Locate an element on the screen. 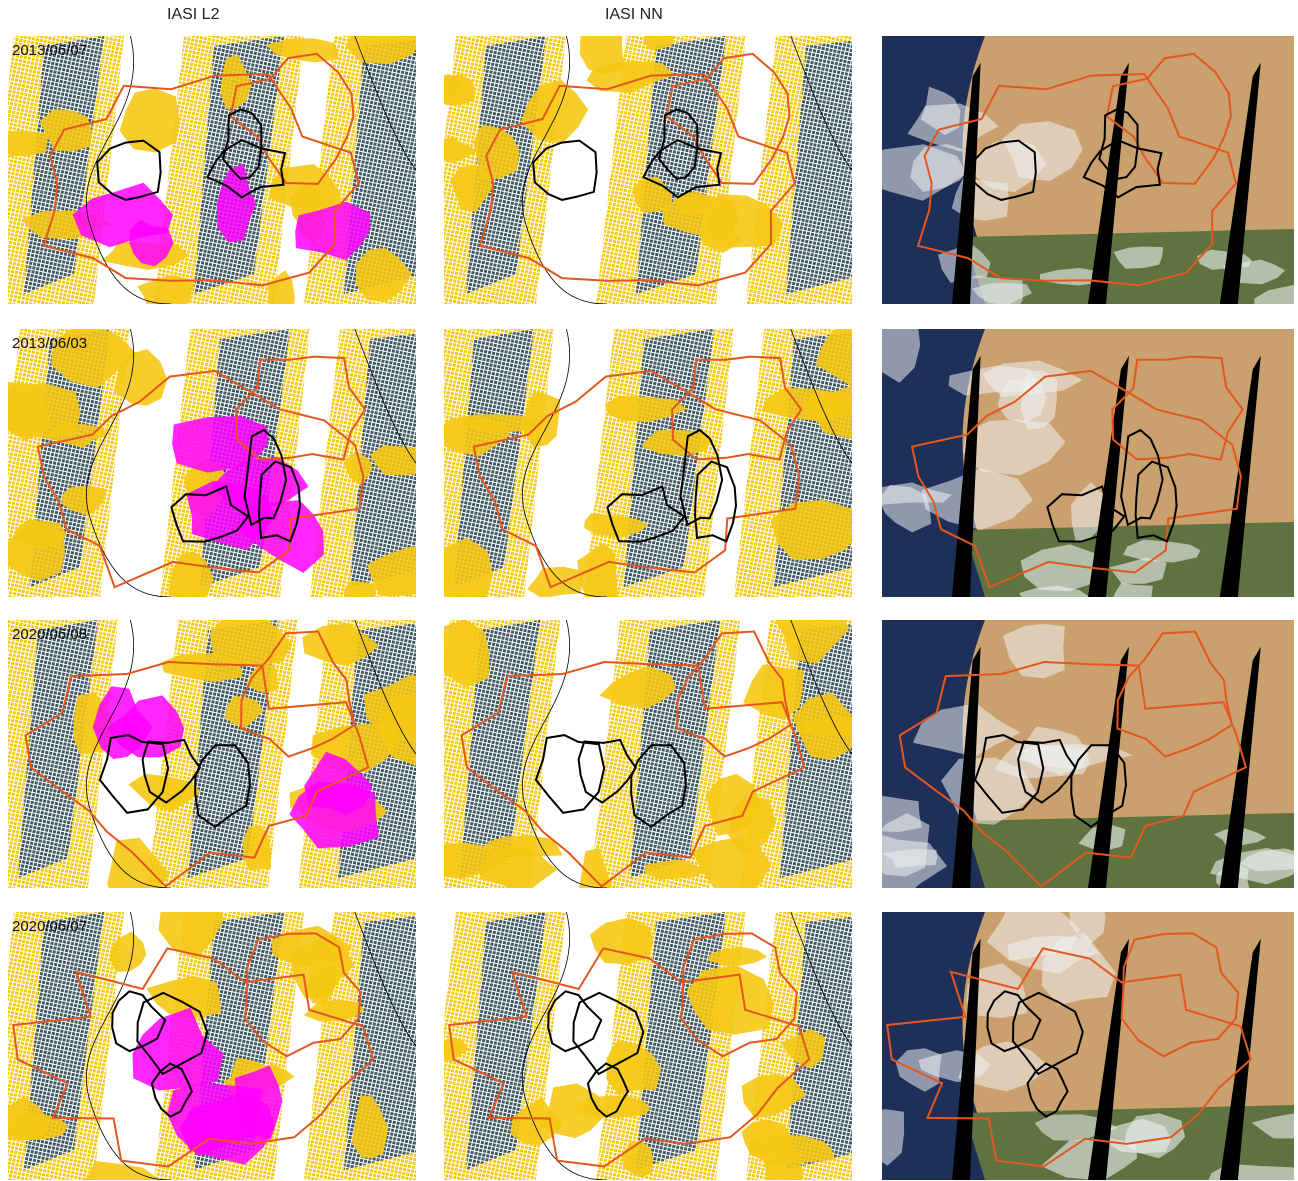 The image size is (1298, 1181). column-header-iasi-nn: IASI NN is located at coordinates (634, 14).